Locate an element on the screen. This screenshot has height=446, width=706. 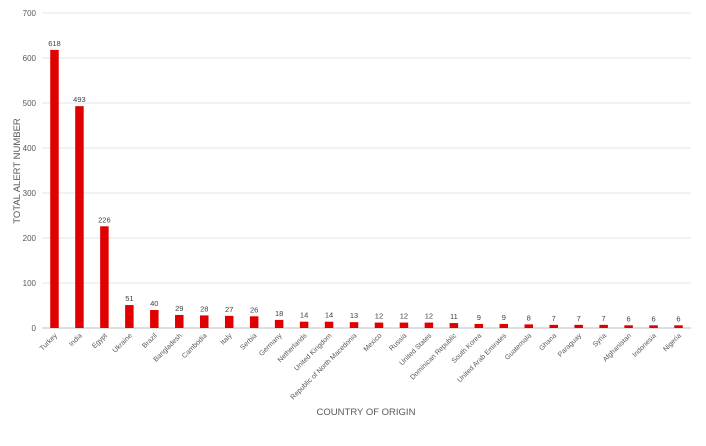
bar-russia is located at coordinates (404, 325).